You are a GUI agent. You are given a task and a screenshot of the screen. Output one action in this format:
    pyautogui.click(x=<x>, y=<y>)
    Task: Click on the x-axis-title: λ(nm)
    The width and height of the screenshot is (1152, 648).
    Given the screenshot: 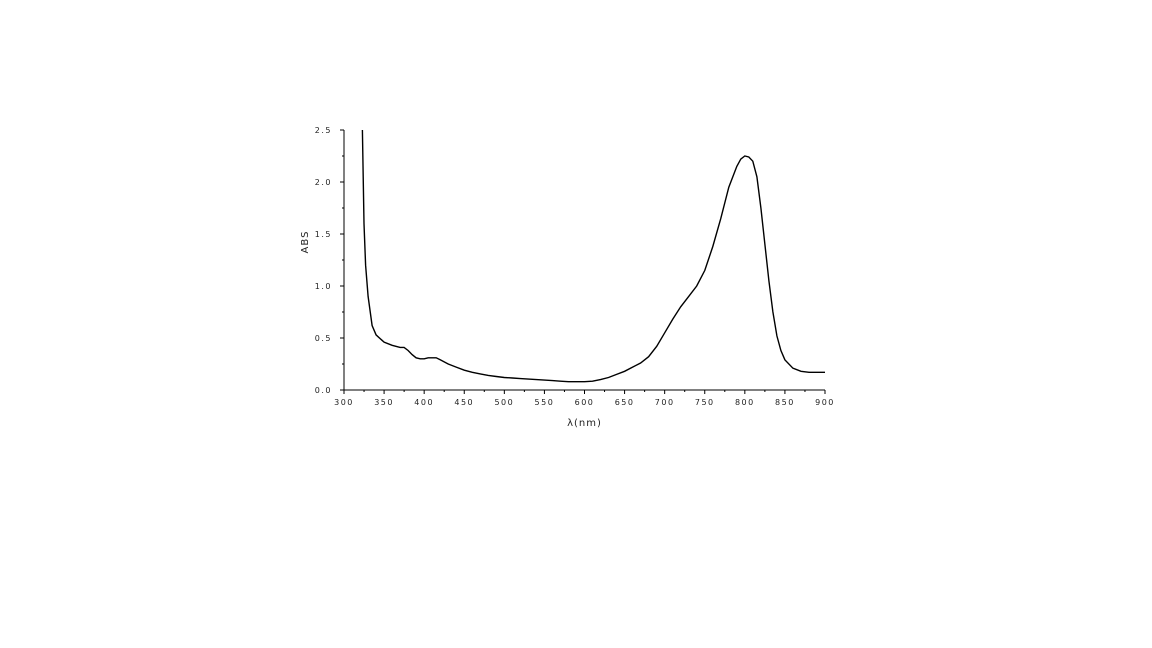 What is the action you would take?
    pyautogui.click(x=584, y=423)
    